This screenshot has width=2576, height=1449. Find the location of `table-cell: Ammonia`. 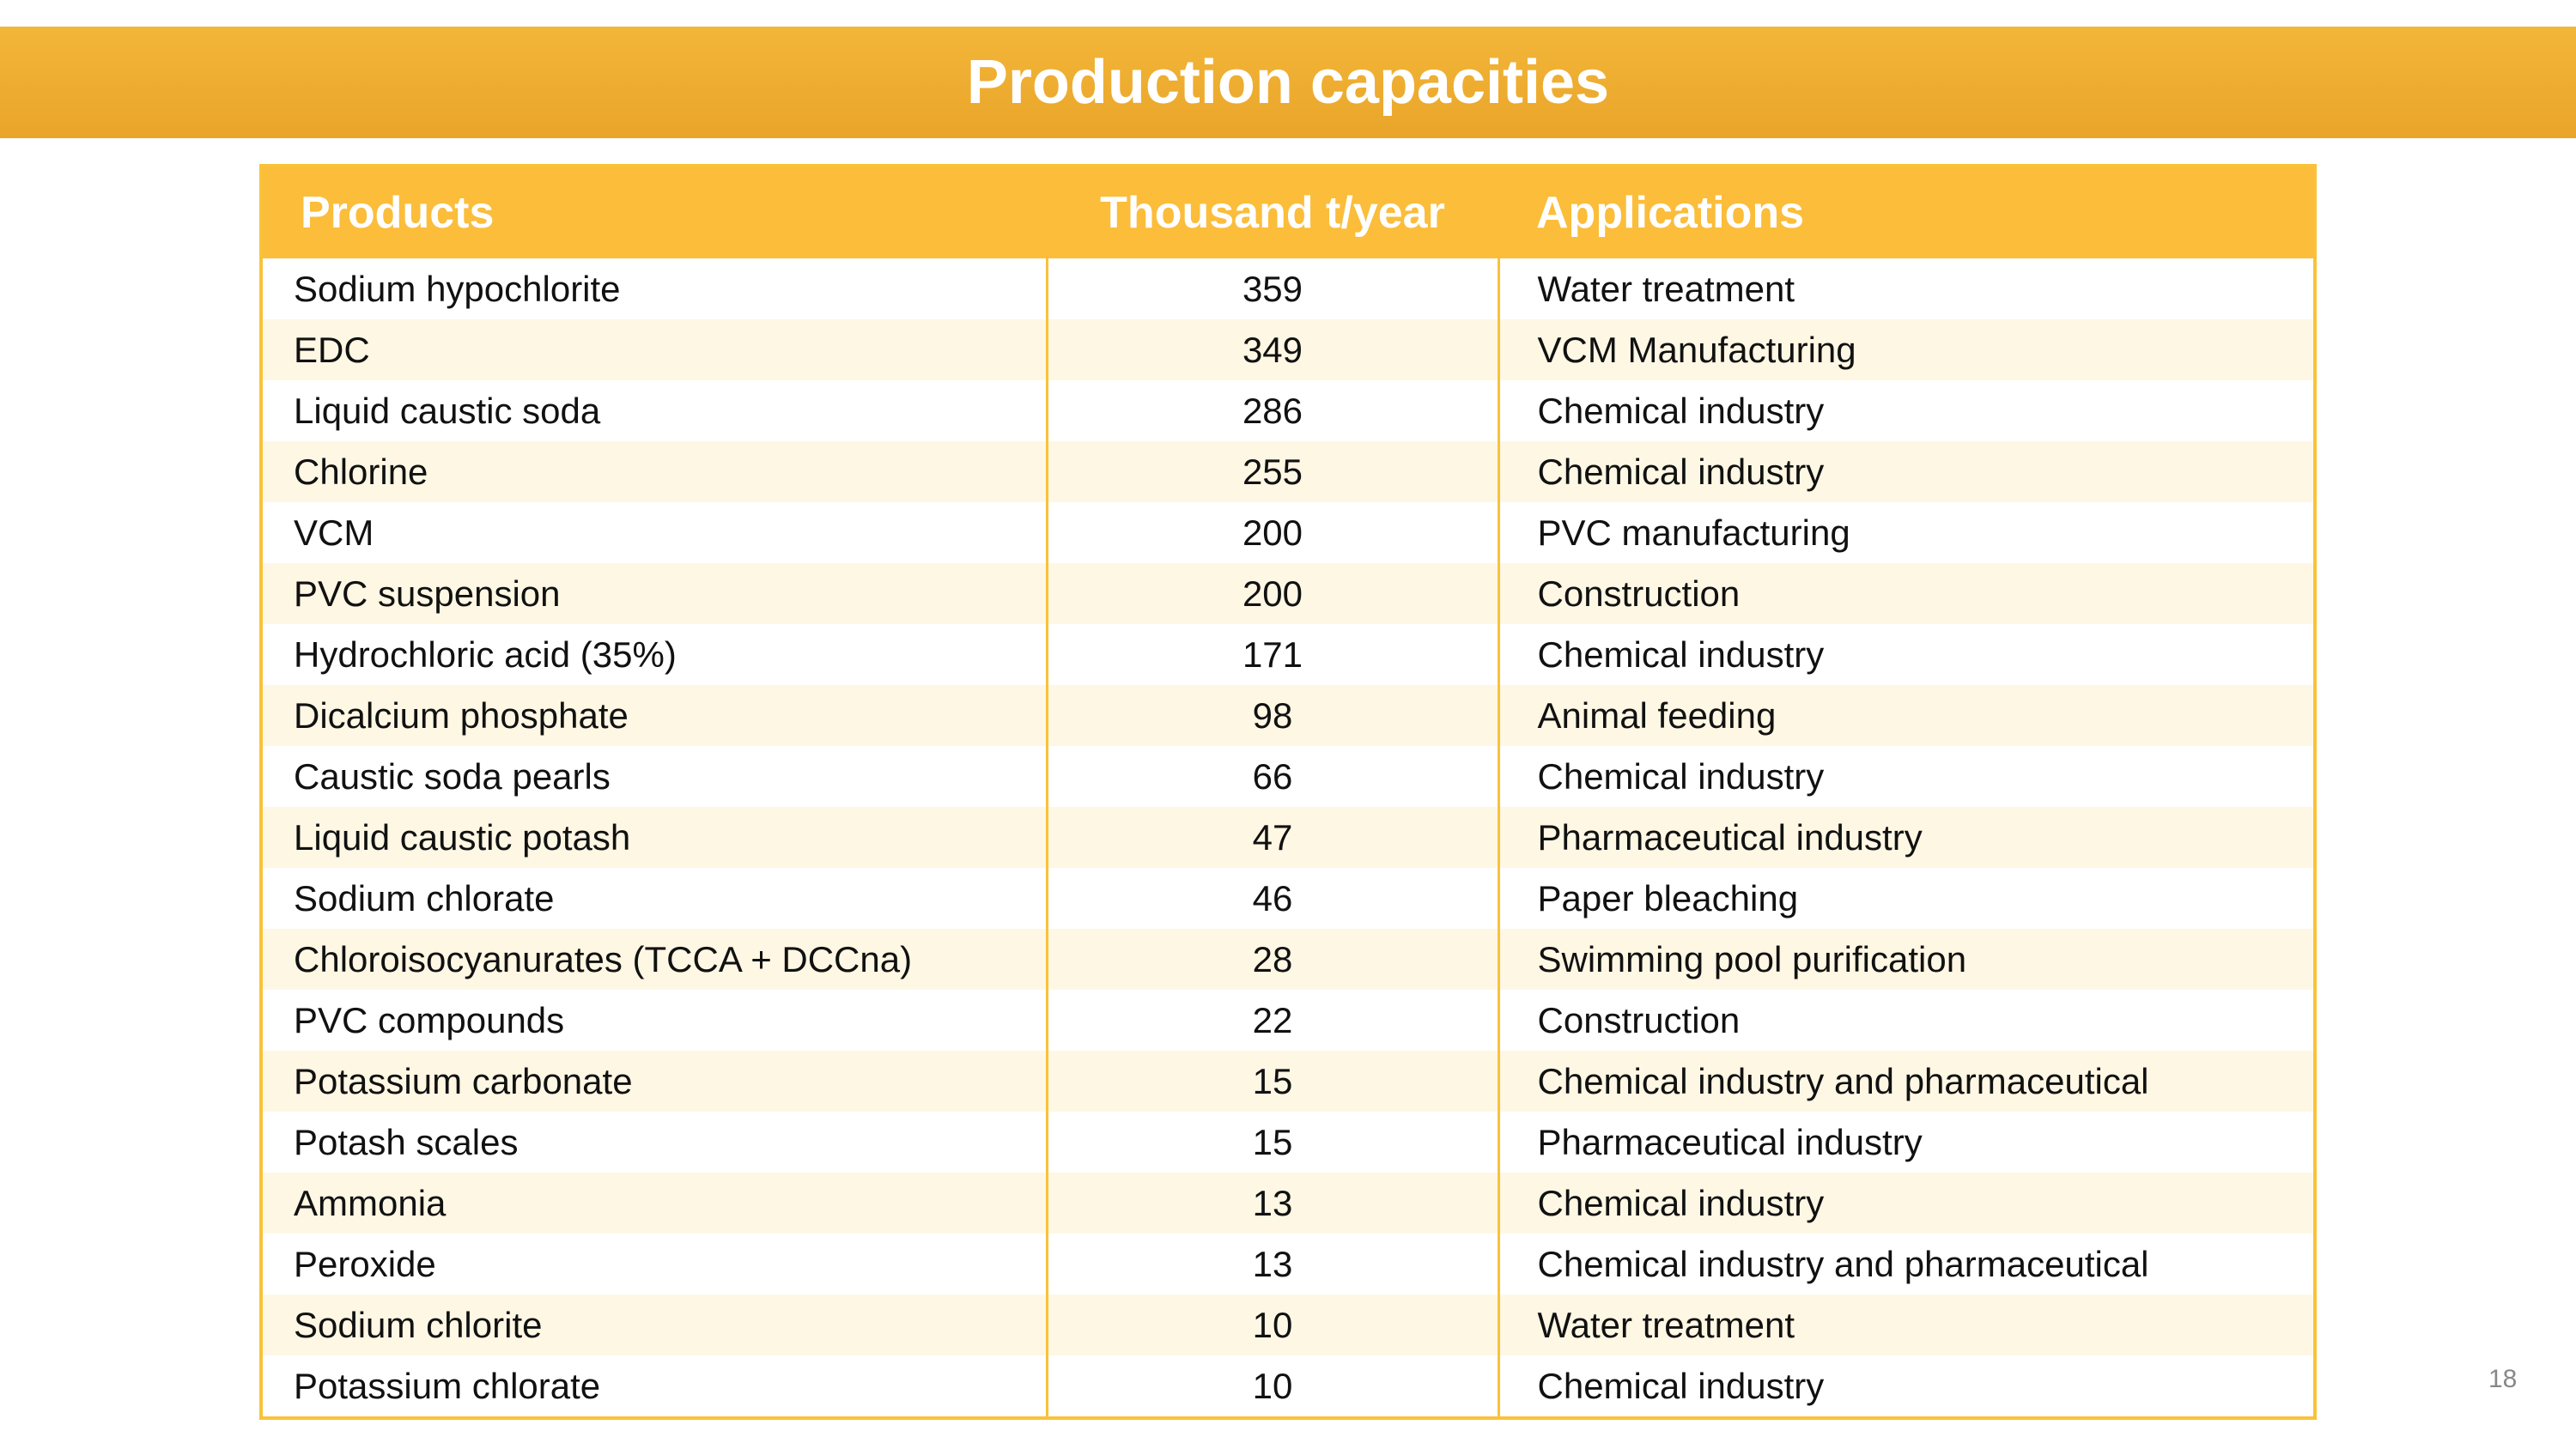

table-cell: Ammonia is located at coordinates (654, 1203).